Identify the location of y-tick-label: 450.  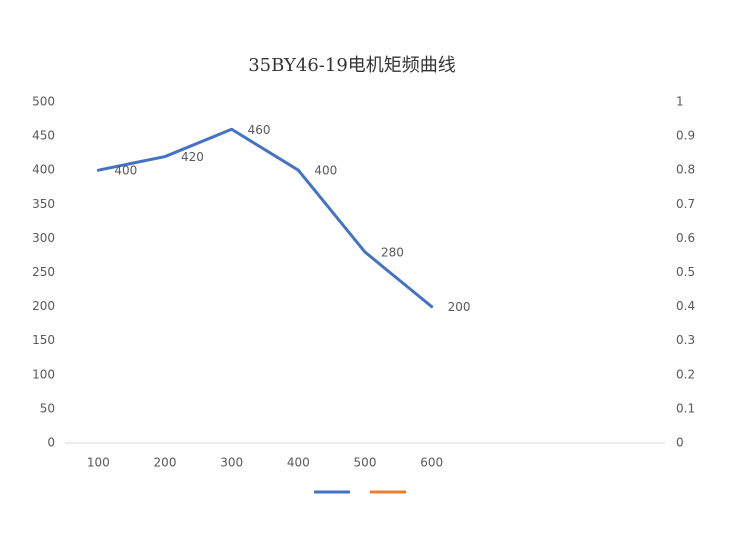
(43, 136).